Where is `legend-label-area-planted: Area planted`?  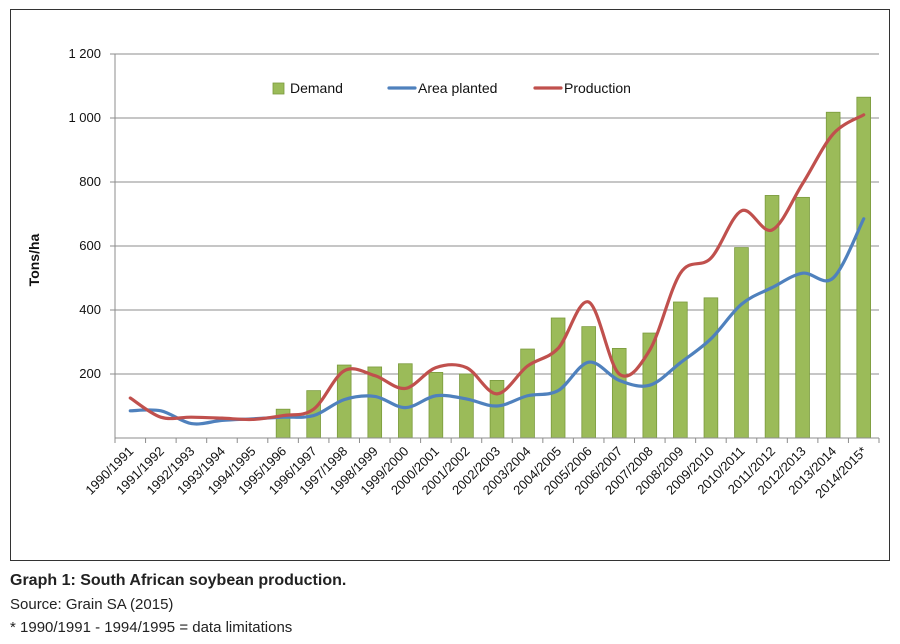 legend-label-area-planted: Area planted is located at coordinates (457, 88).